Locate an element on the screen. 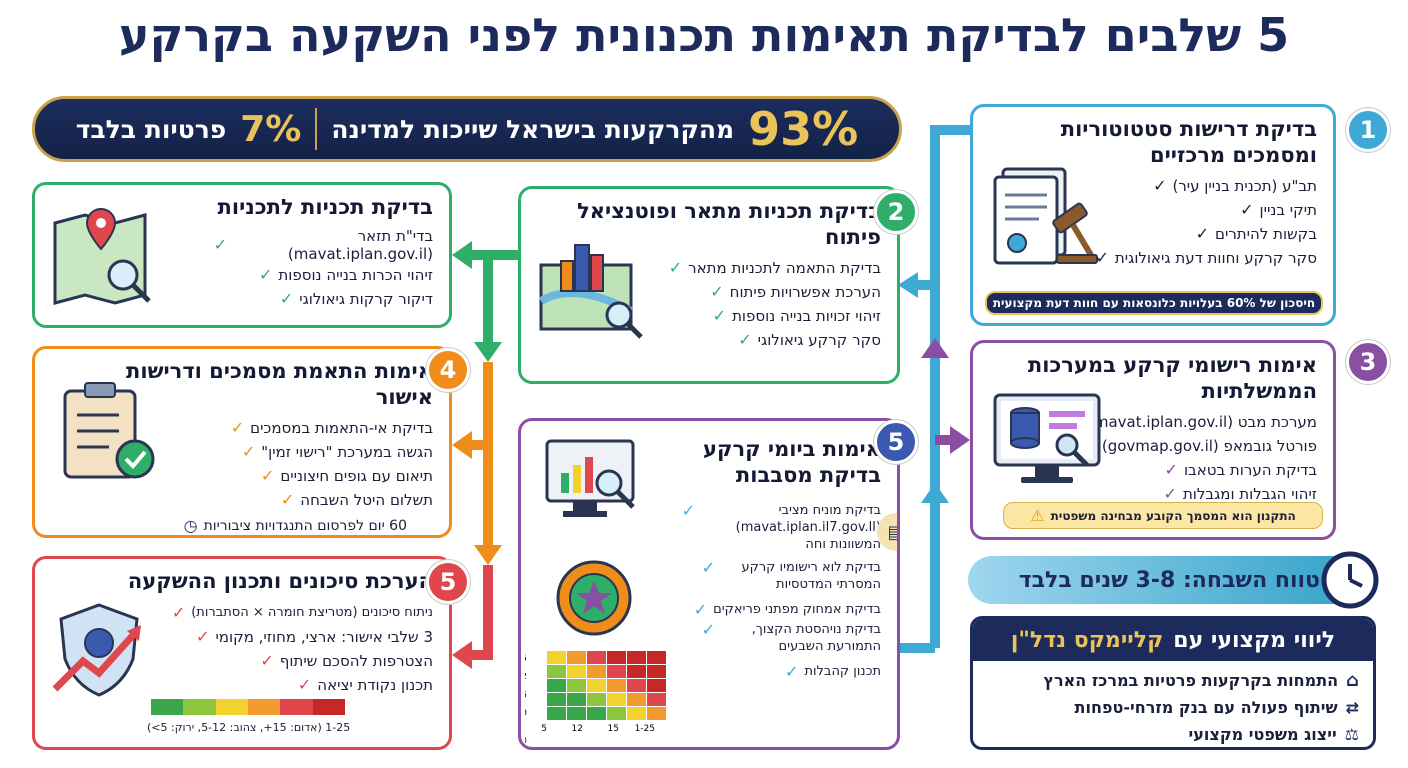  map-pin-icon is located at coordinates (102, 256).